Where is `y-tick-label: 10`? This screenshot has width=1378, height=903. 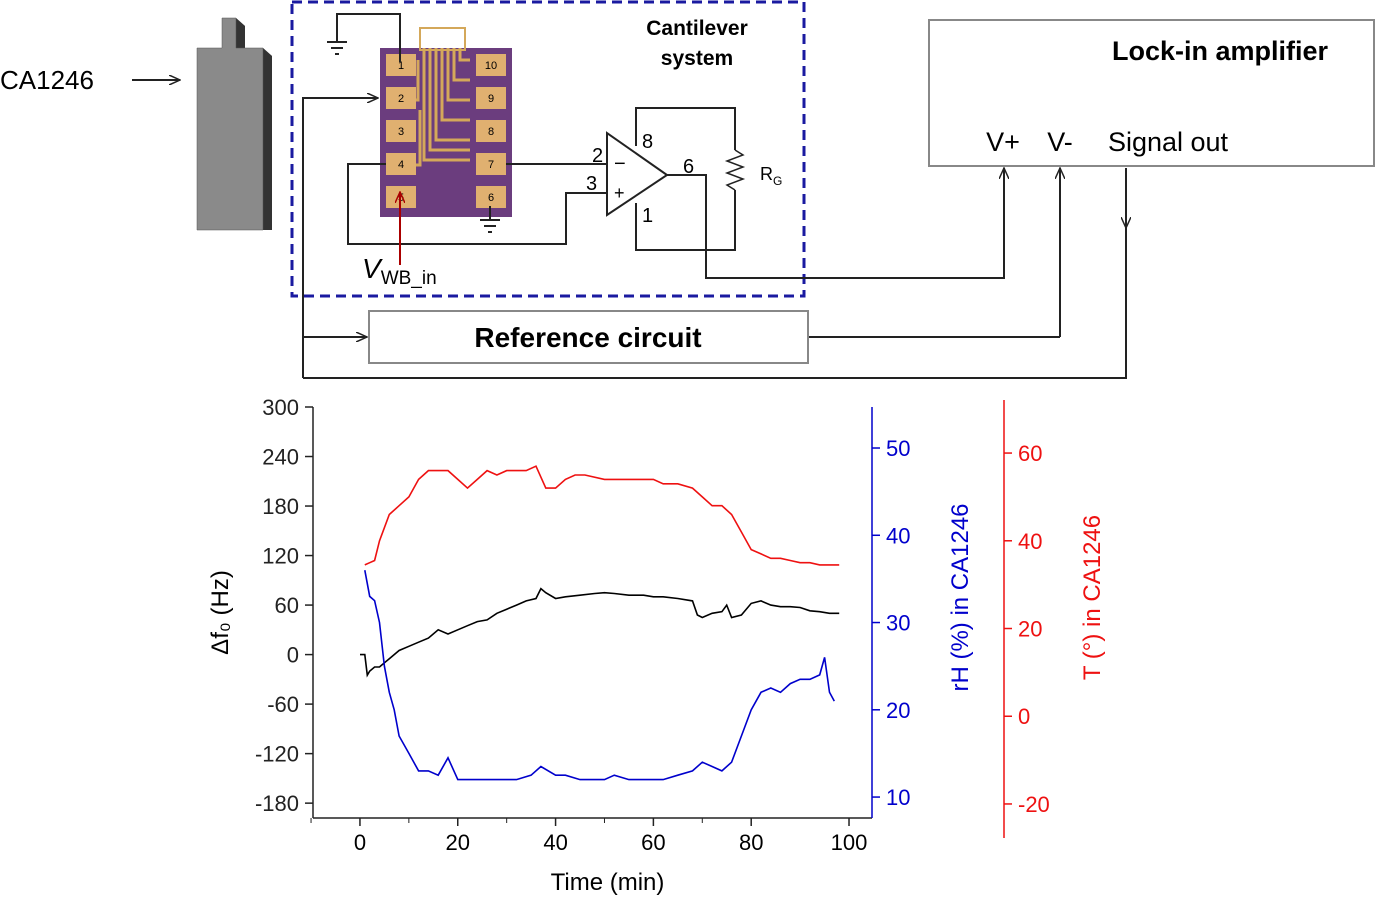 y-tick-label: 10 is located at coordinates (898, 797).